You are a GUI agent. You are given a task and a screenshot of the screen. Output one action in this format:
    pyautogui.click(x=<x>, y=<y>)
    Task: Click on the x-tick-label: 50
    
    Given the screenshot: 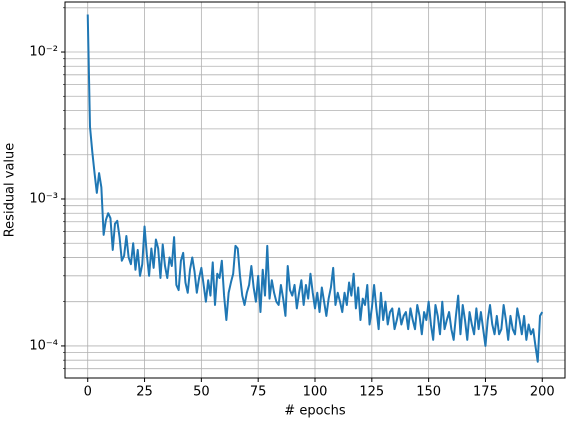 What is the action you would take?
    pyautogui.click(x=201, y=392)
    